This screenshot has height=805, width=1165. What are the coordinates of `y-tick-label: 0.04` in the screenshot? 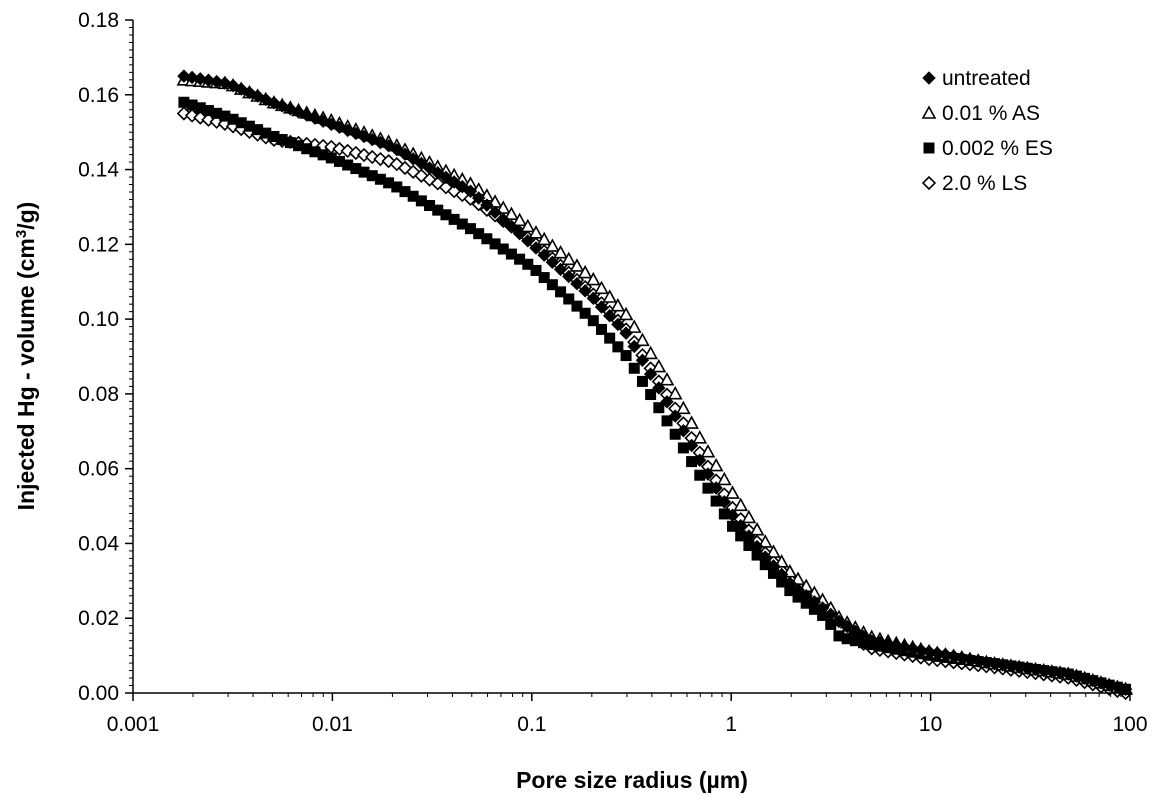 It's located at (98, 543).